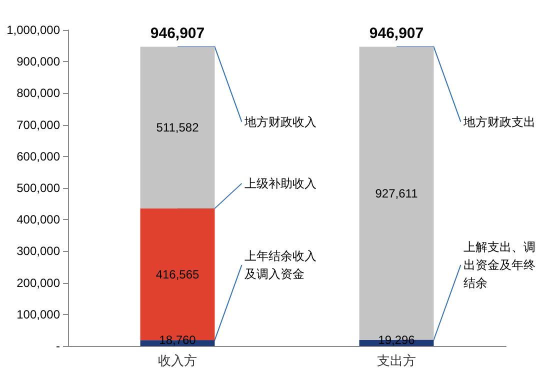 This screenshot has width=556, height=376. What do you see at coordinates (38, 93) in the screenshot?
I see `y-tick-label: 800,000` at bounding box center [38, 93].